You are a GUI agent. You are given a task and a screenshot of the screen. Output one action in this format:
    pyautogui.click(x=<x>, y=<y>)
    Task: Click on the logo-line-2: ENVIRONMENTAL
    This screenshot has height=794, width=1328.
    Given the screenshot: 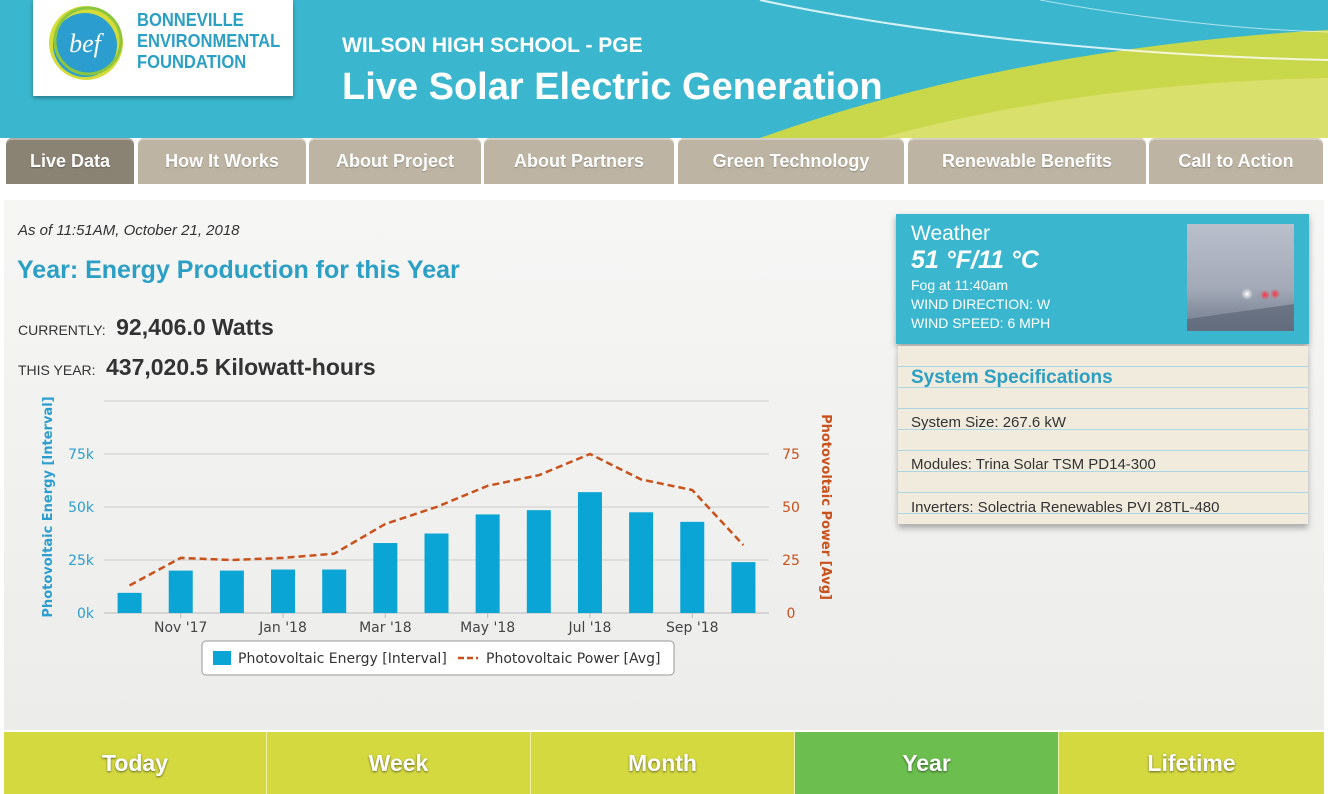 What is the action you would take?
    pyautogui.click(x=209, y=41)
    